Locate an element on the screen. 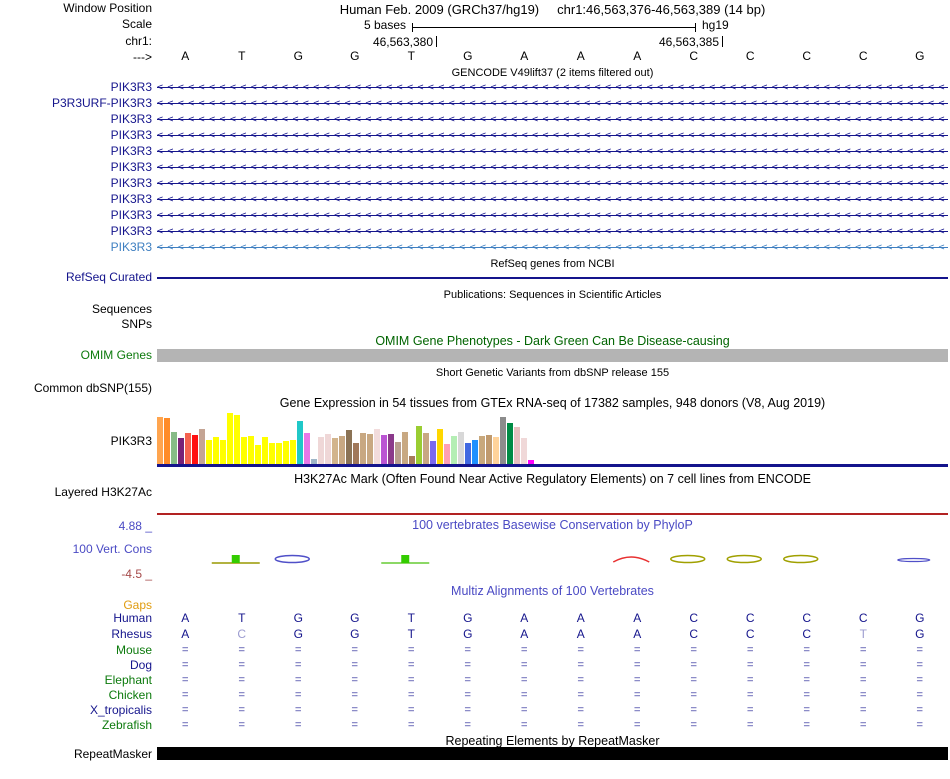  h3k27ac-baseline is located at coordinates (552, 514).